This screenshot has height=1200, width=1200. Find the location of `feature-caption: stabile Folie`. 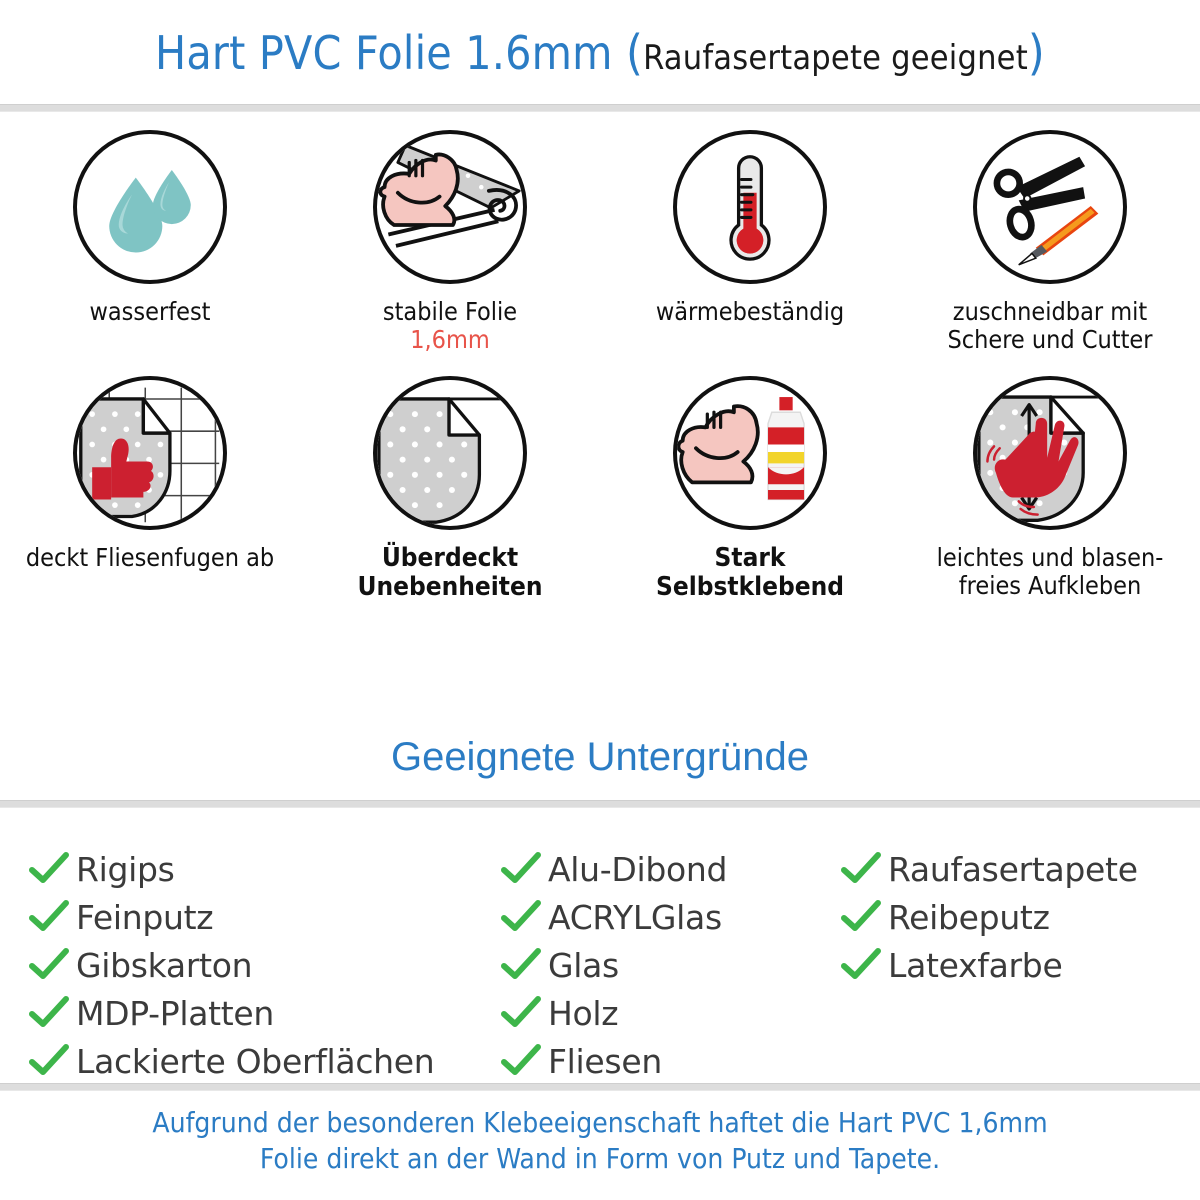

feature-caption: stabile Folie is located at coordinates (450, 311).